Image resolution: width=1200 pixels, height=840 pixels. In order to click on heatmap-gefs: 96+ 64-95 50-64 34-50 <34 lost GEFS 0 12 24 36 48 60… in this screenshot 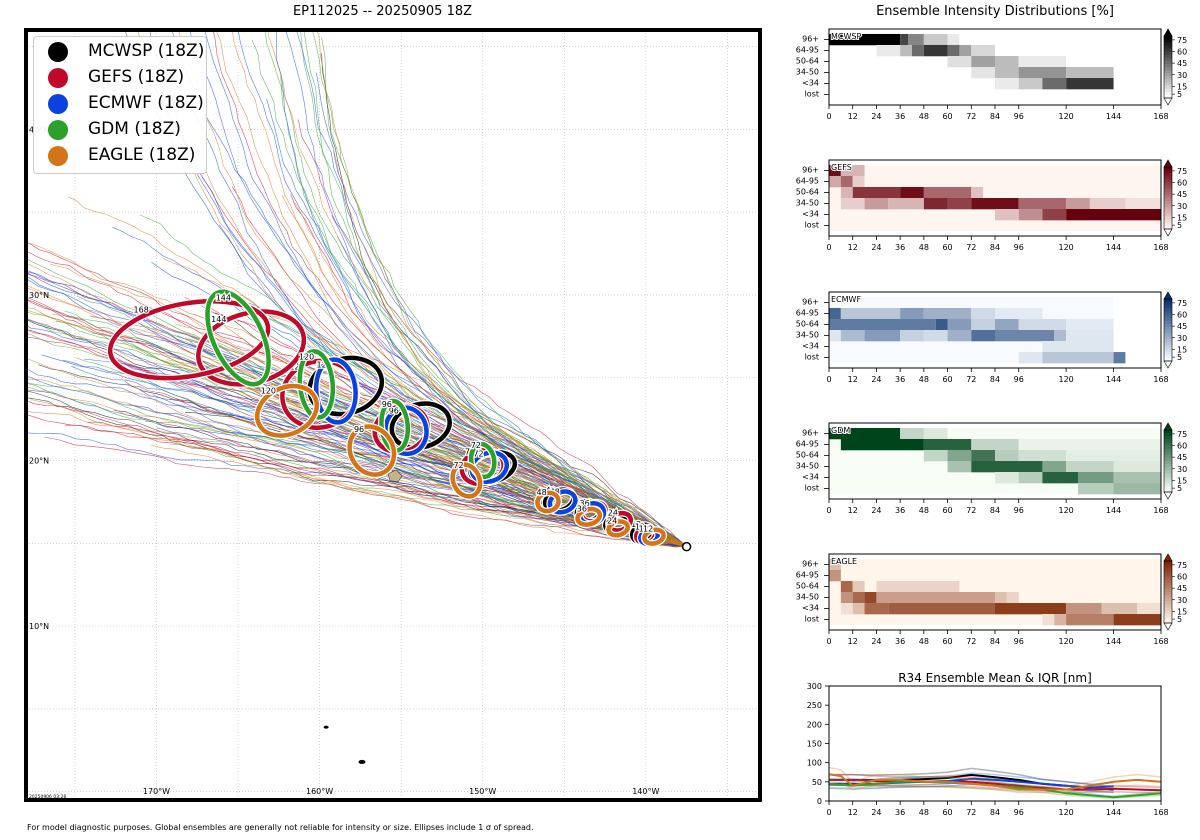, I will do `click(991, 205)`.